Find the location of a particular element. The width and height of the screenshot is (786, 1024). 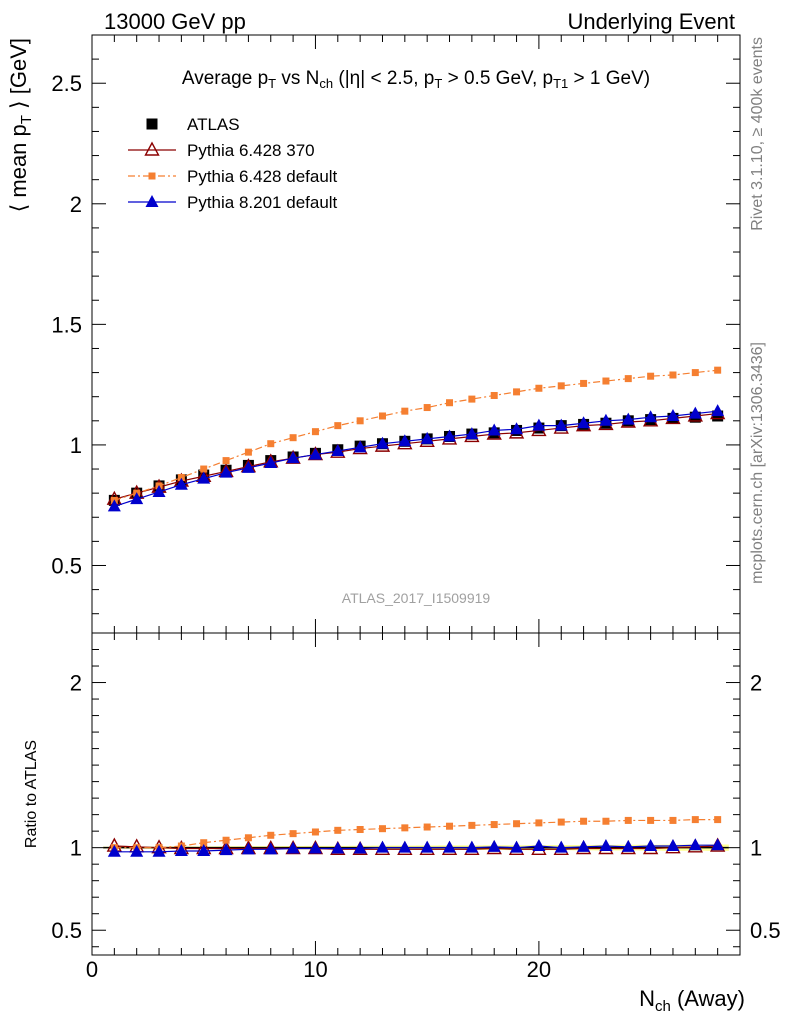

main-series-layer is located at coordinates (416, 439).